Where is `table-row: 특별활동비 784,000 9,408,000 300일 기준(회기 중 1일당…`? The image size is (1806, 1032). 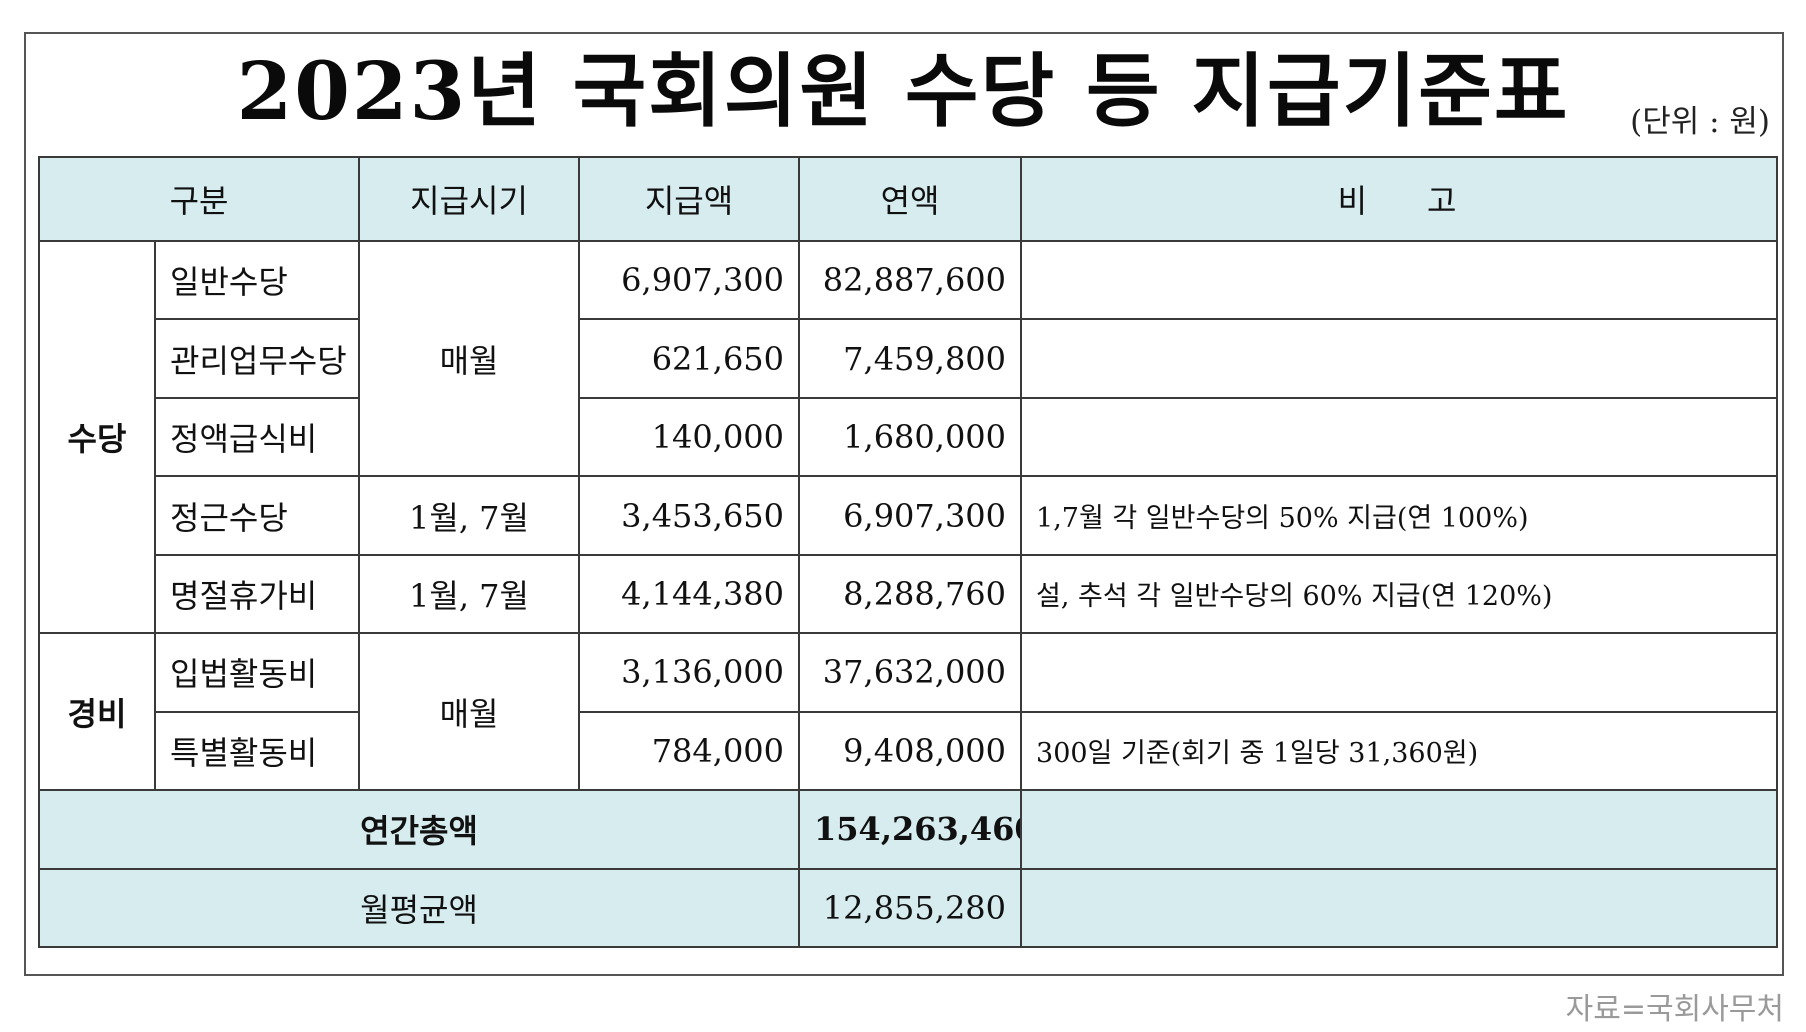 table-row: 특별활동비 784,000 9,408,000 300일 기준(회기 중 1일당… is located at coordinates (909, 751).